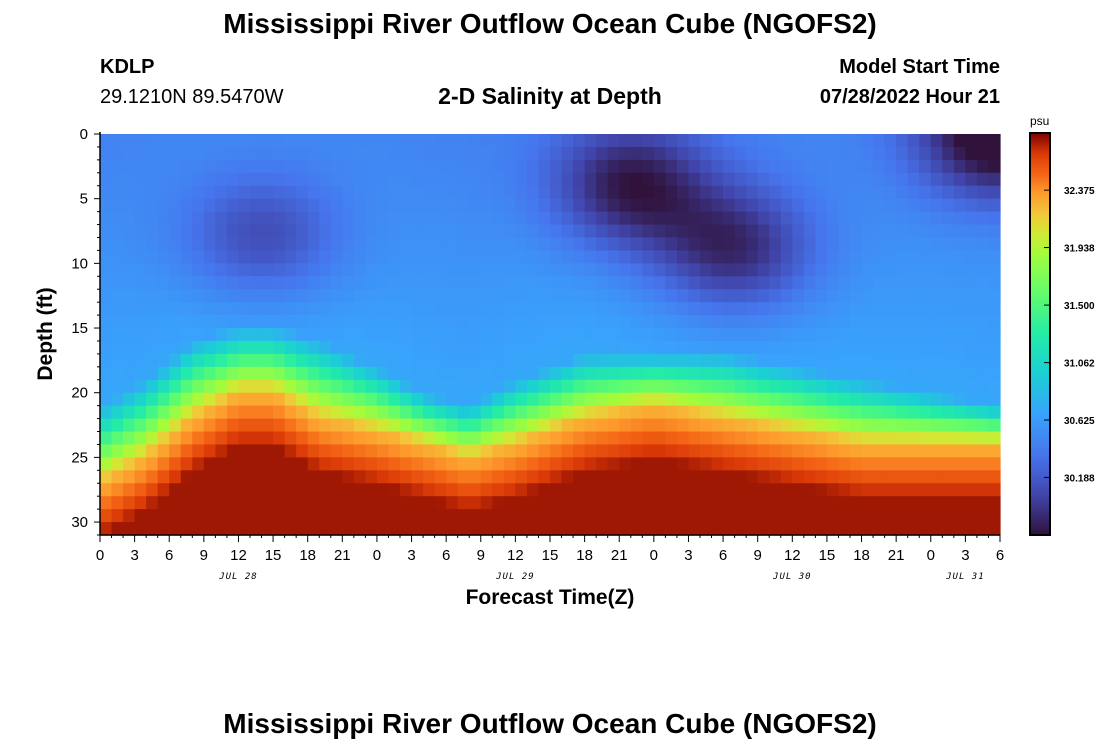  What do you see at coordinates (45, 333) in the screenshot?
I see `y-axis-title: Depth (ft)` at bounding box center [45, 333].